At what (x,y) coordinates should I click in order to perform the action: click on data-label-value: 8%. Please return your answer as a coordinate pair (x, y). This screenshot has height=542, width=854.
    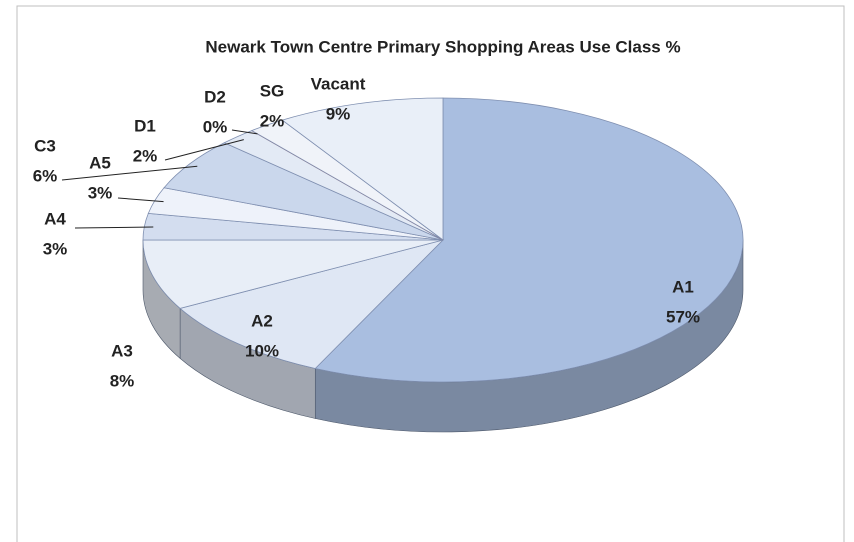
    Looking at the image, I should click on (122, 380).